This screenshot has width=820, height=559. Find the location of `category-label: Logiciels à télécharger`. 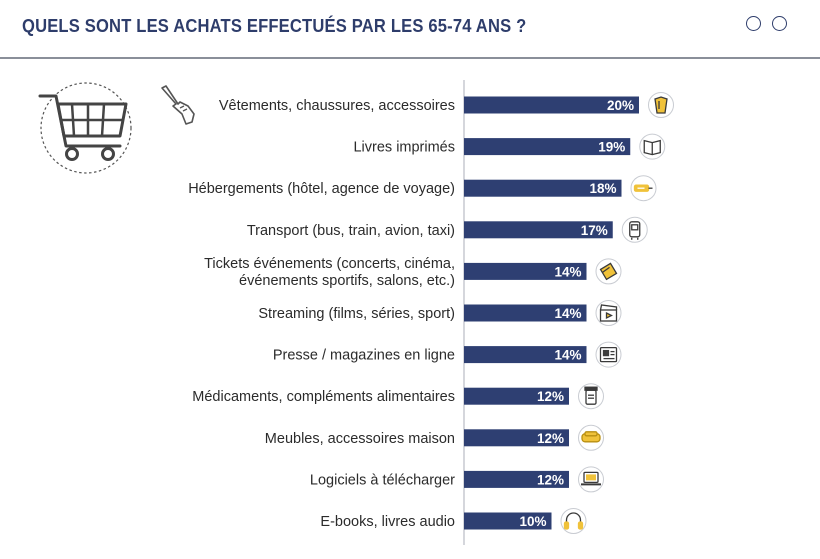

category-label: Logiciels à télécharger is located at coordinates (382, 480).